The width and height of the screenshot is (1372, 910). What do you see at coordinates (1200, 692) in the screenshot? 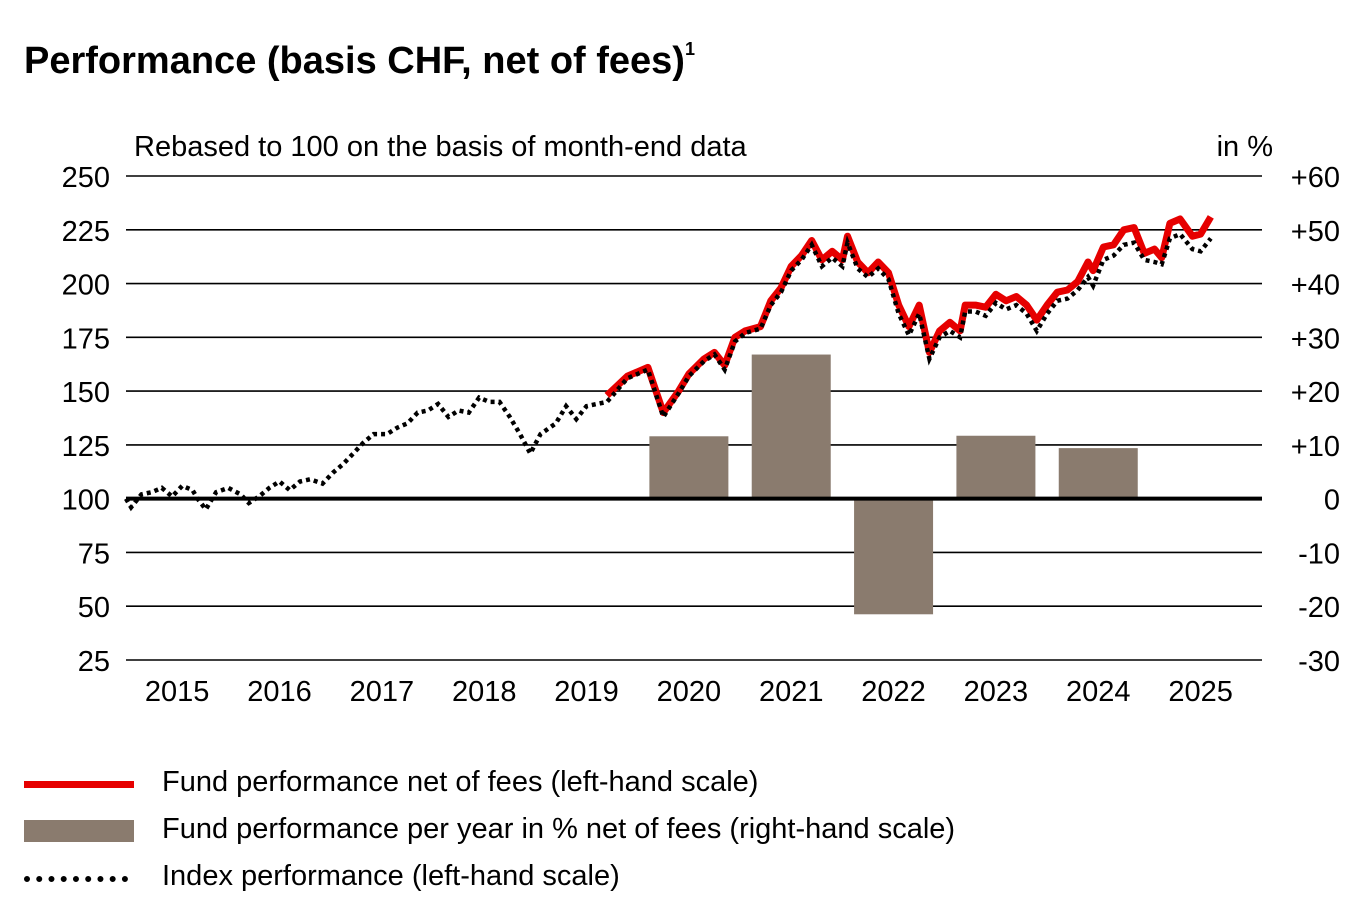
I see `x-tick-label: 2025` at bounding box center [1200, 692].